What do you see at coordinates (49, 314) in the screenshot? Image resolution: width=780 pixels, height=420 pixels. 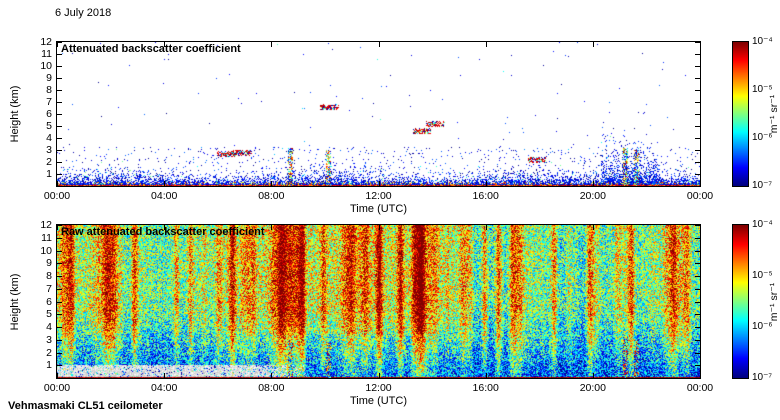 I see `y-tick-label: 5` at bounding box center [49, 314].